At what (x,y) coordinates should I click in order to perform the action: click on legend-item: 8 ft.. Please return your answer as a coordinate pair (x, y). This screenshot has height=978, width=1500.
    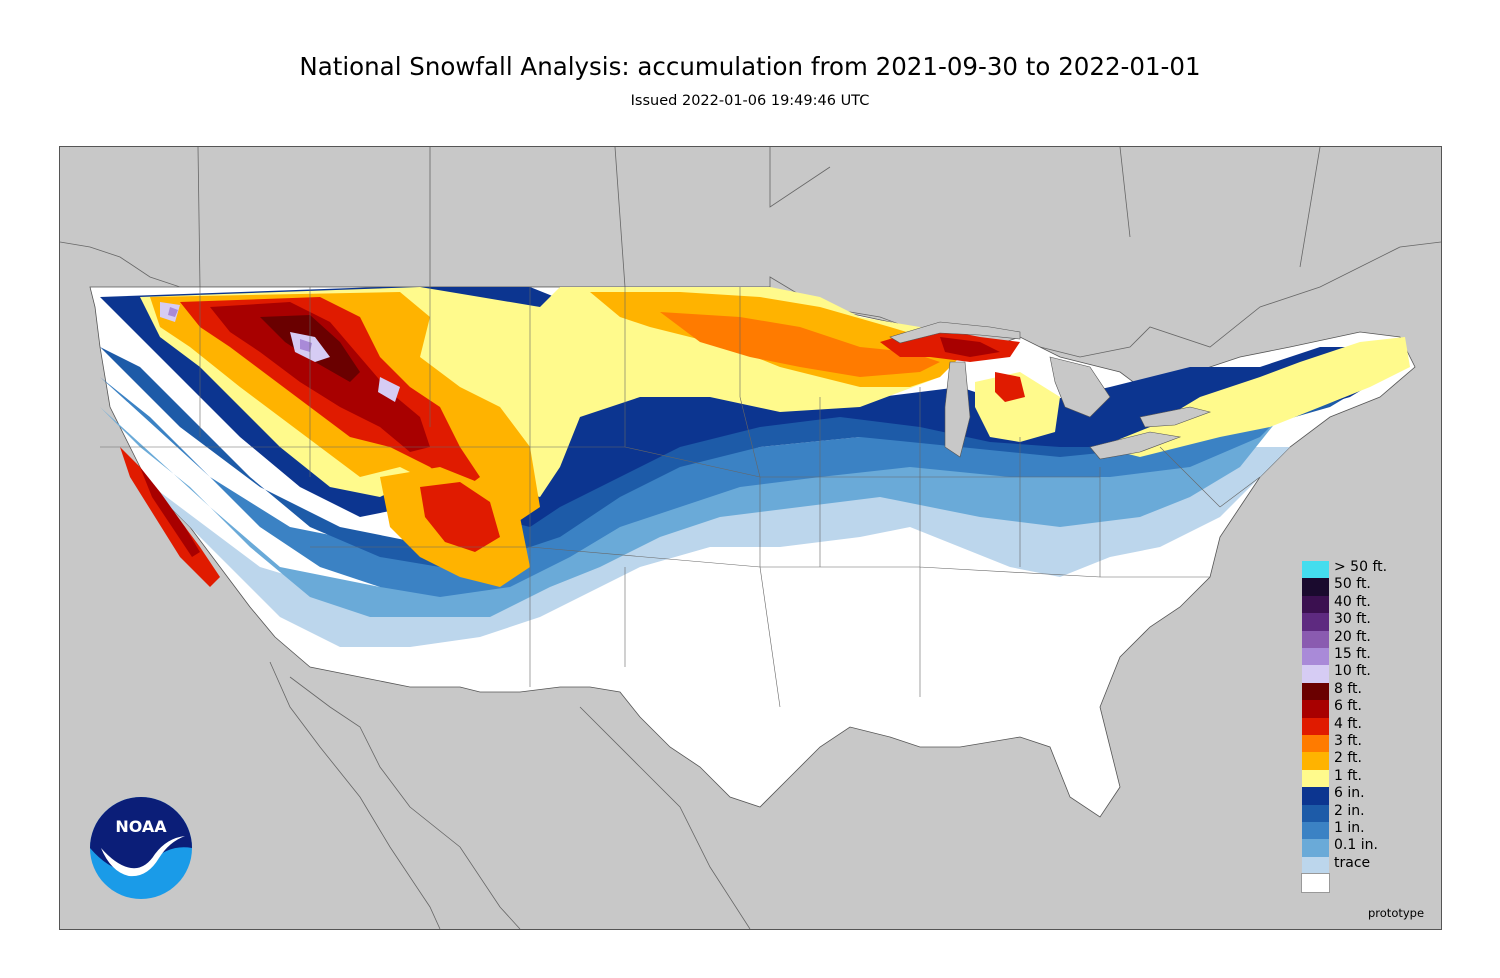
    Looking at the image, I should click on (1372, 690).